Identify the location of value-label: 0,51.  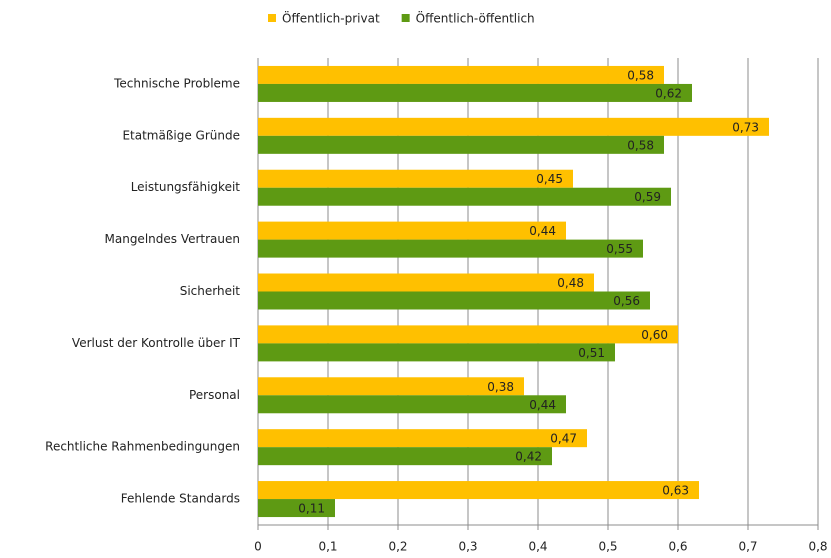
(591, 353).